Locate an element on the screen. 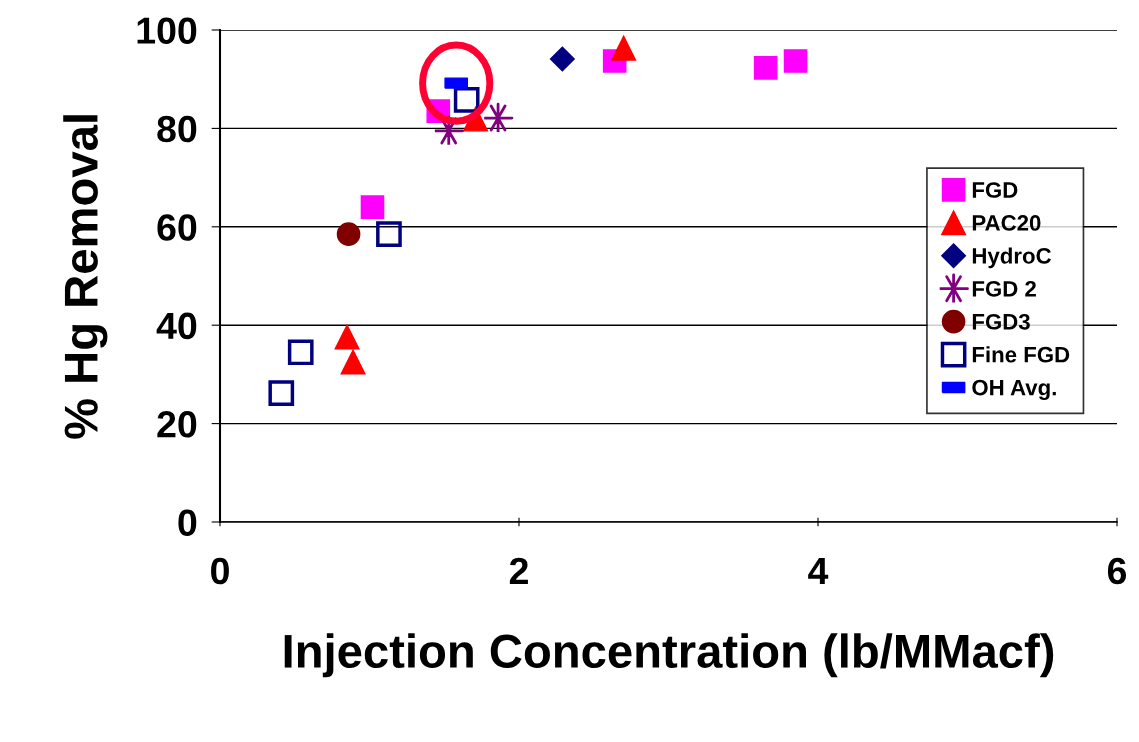 This screenshot has height=742, width=1139. x-tick-label: 0 is located at coordinates (220, 571).